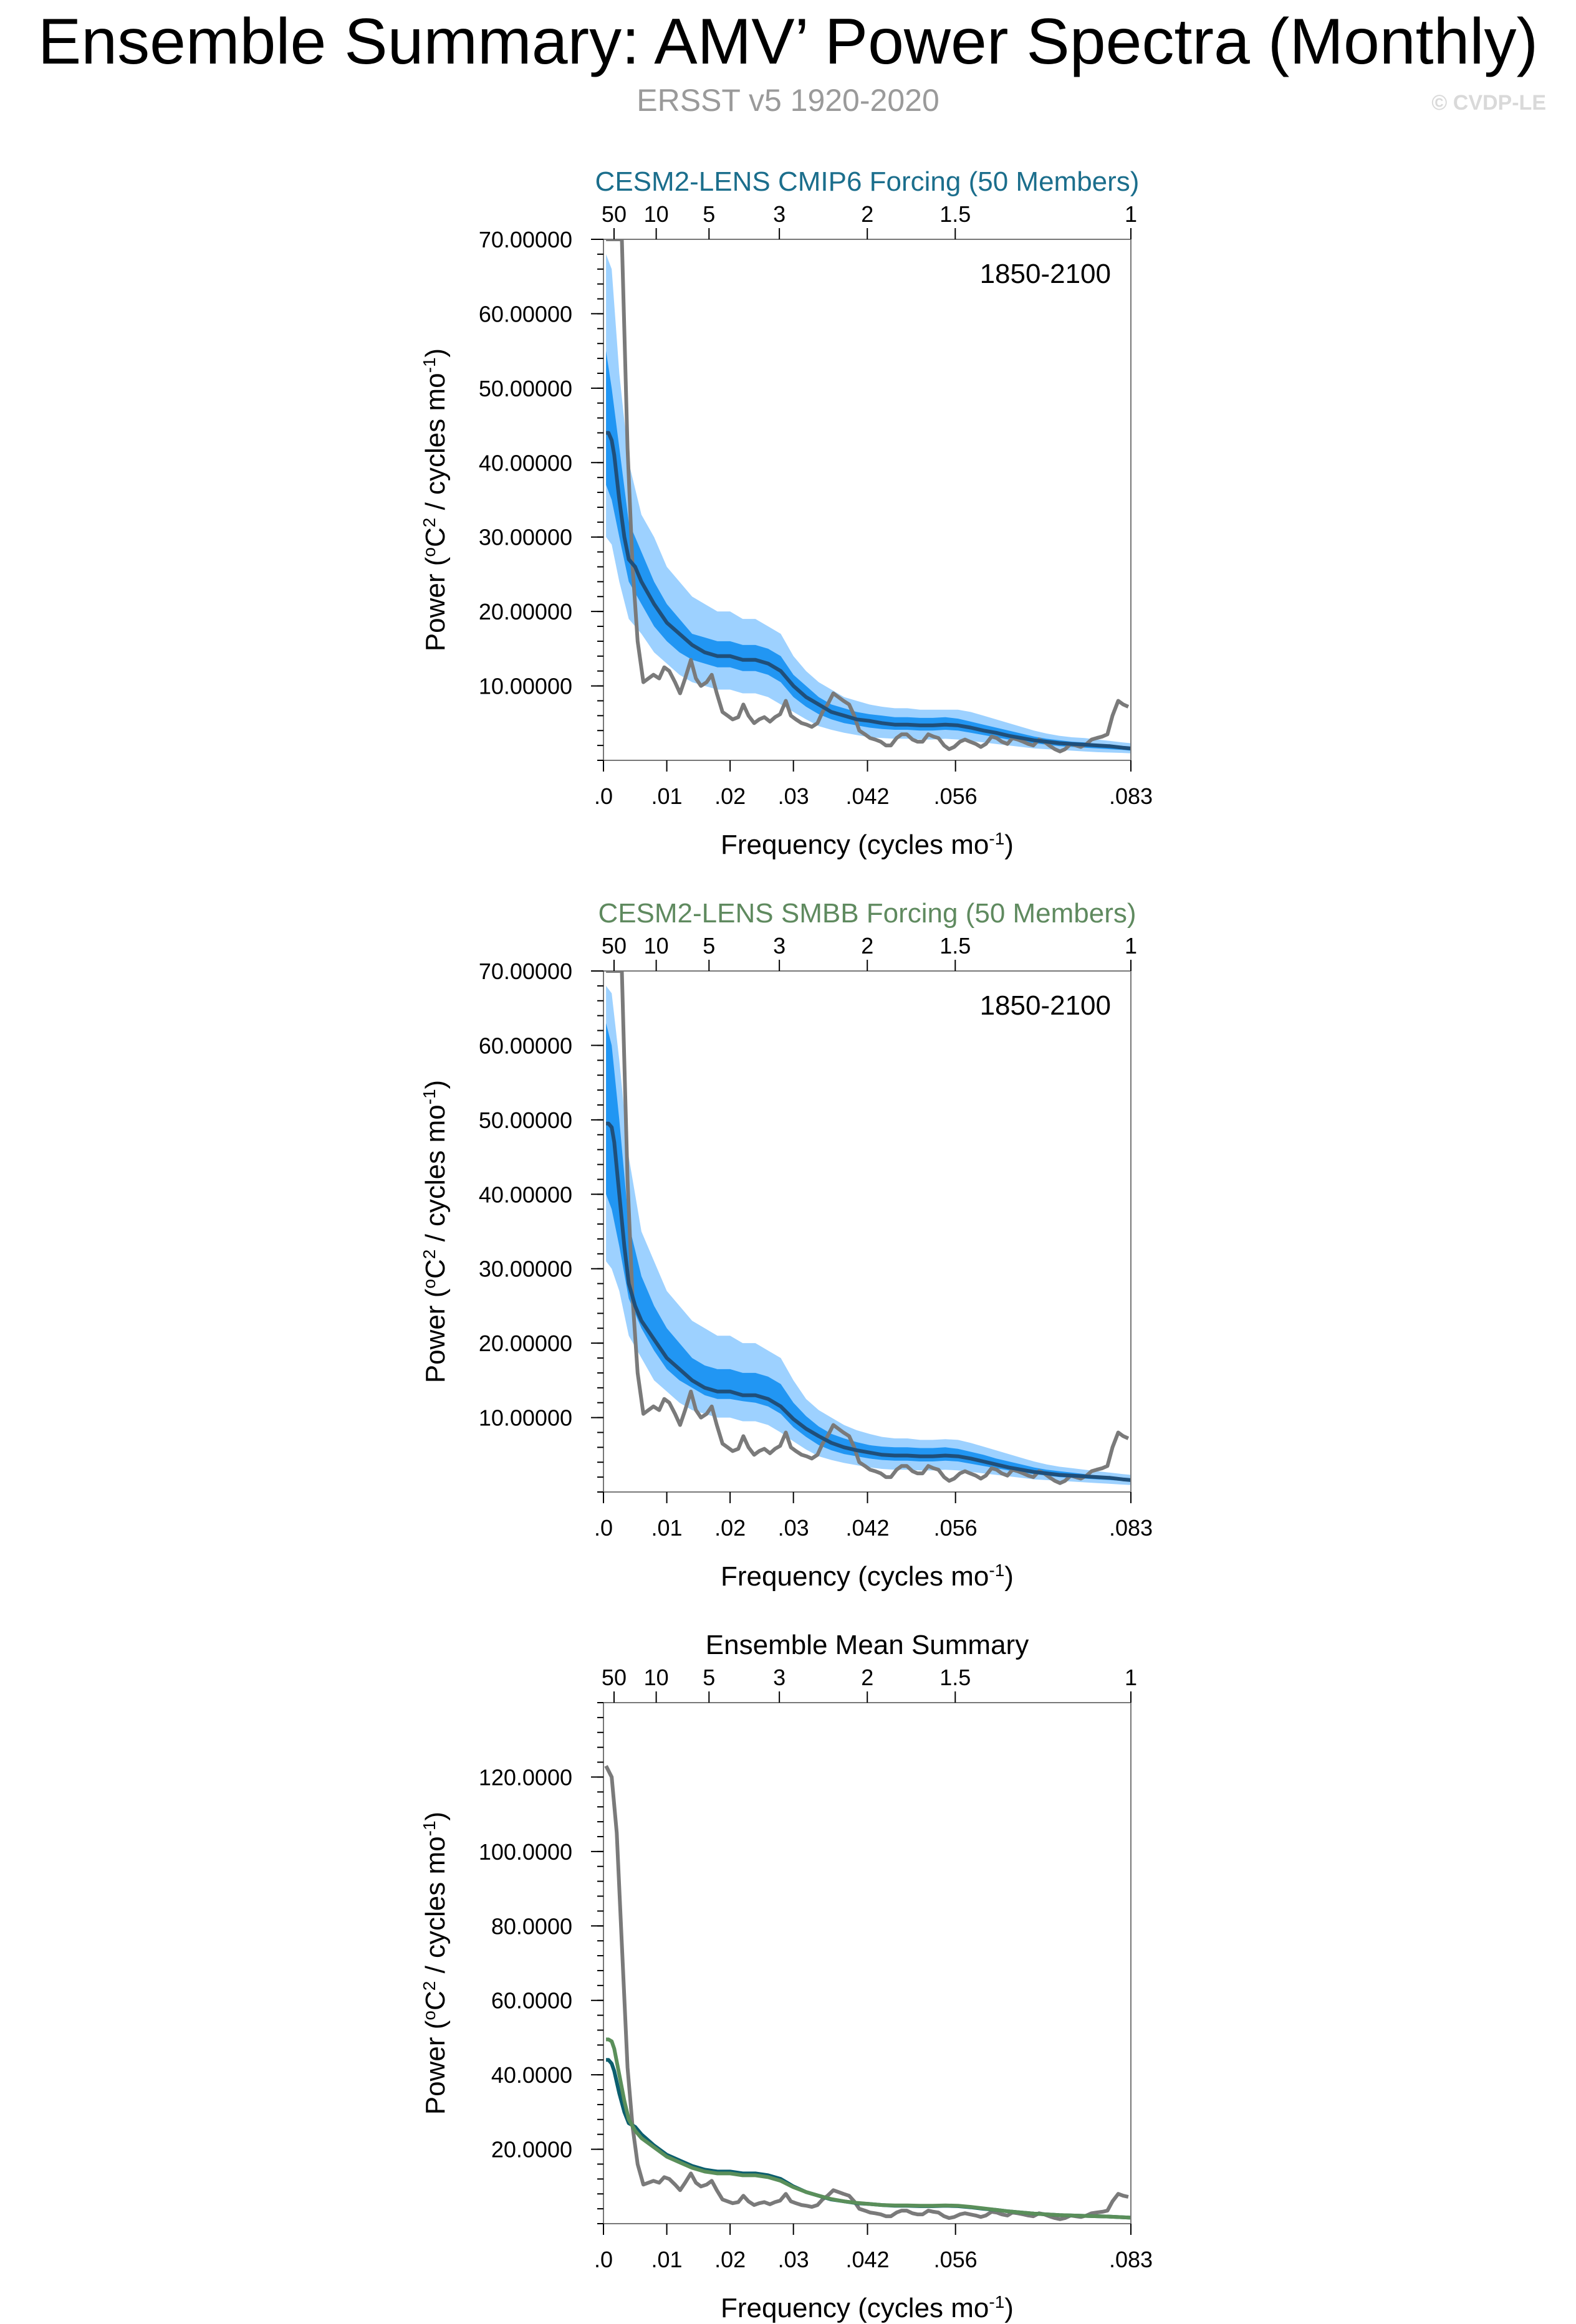  I want to click on y-tick-label: 80.0000, so click(531, 1926).